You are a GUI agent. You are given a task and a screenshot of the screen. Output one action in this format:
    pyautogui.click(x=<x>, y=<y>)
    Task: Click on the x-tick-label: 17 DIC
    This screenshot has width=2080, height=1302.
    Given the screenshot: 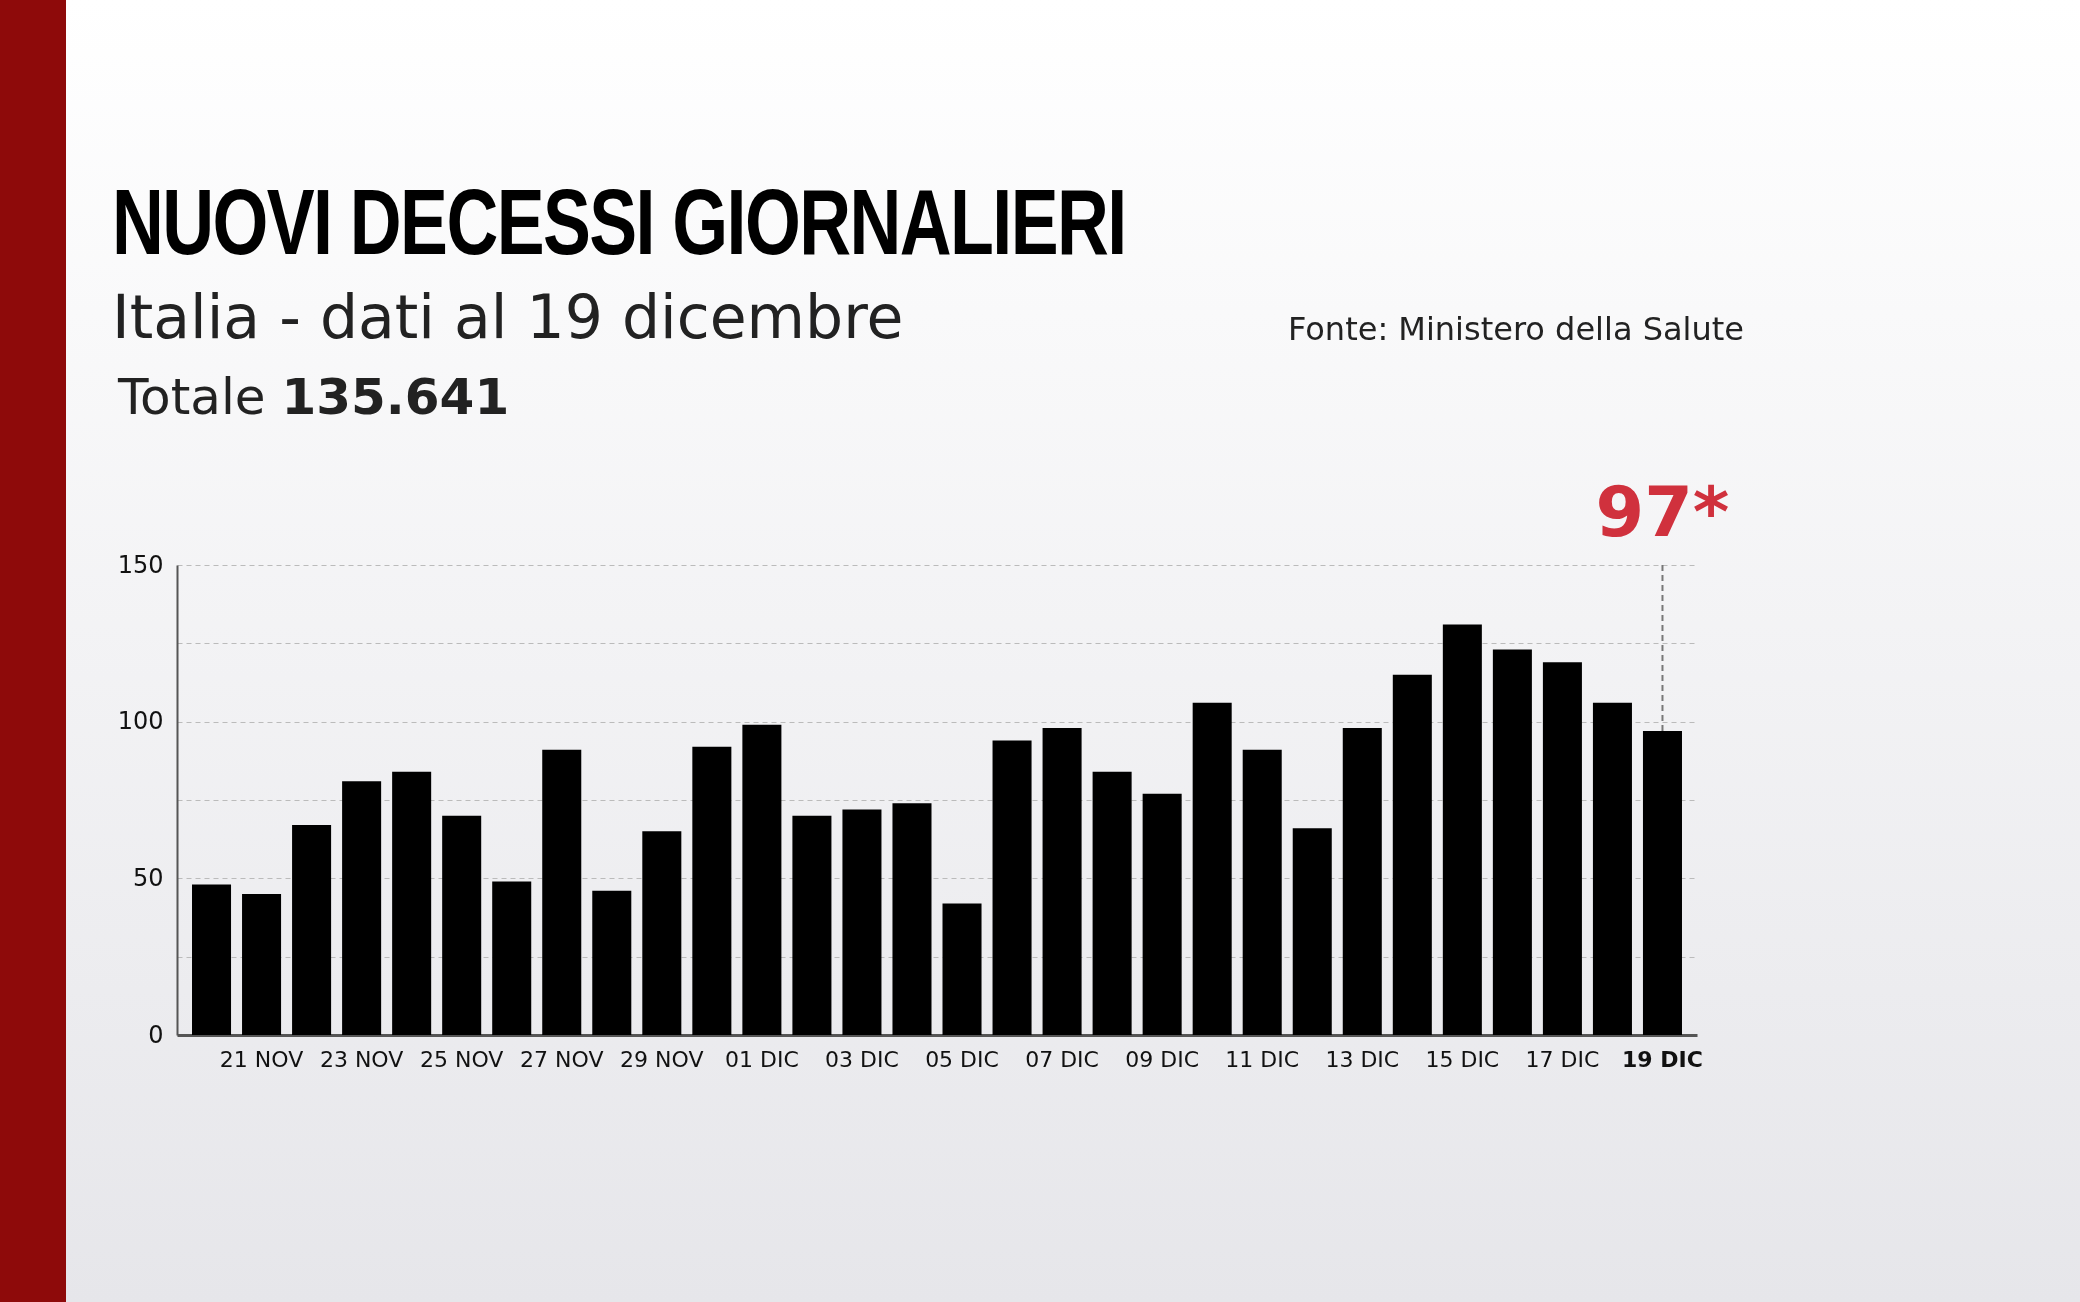 What is the action you would take?
    pyautogui.click(x=1562, y=1059)
    